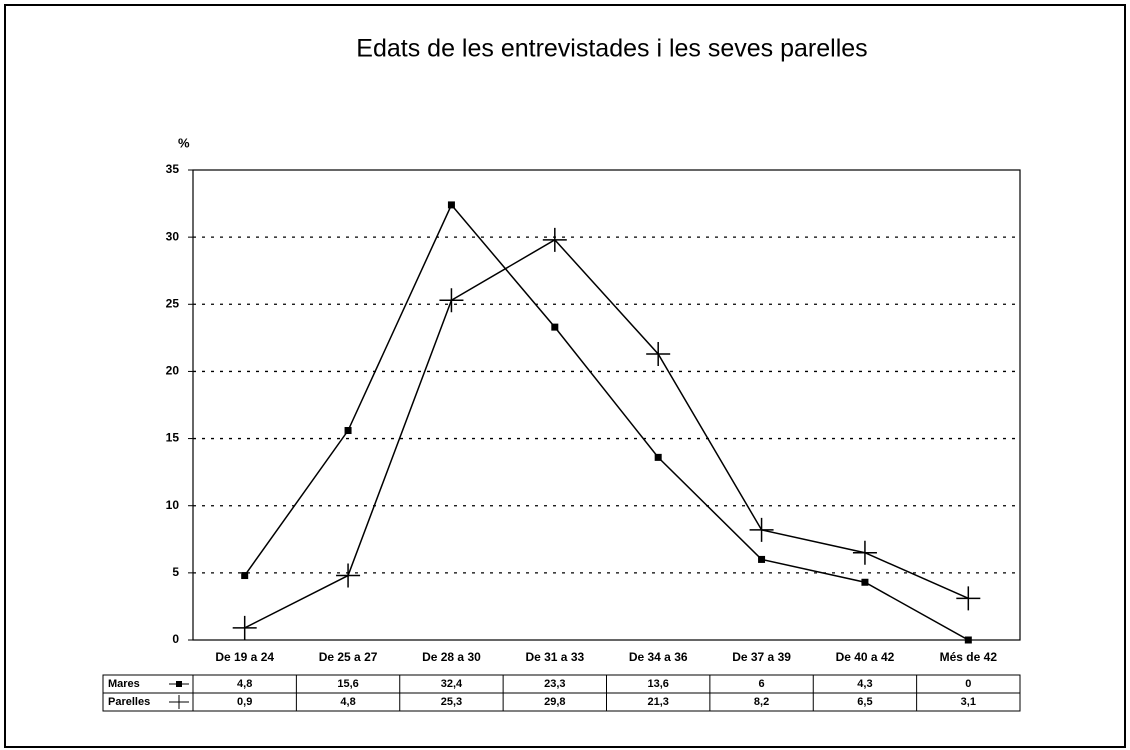 The width and height of the screenshot is (1130, 750). What do you see at coordinates (451, 702) in the screenshot?
I see `table-cell: 25,3` at bounding box center [451, 702].